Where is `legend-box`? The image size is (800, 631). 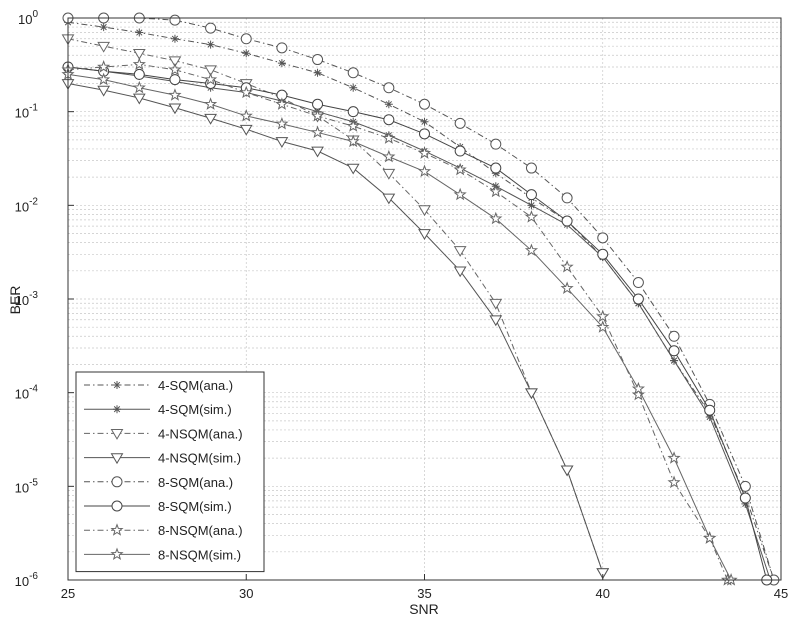 legend-box is located at coordinates (170, 472).